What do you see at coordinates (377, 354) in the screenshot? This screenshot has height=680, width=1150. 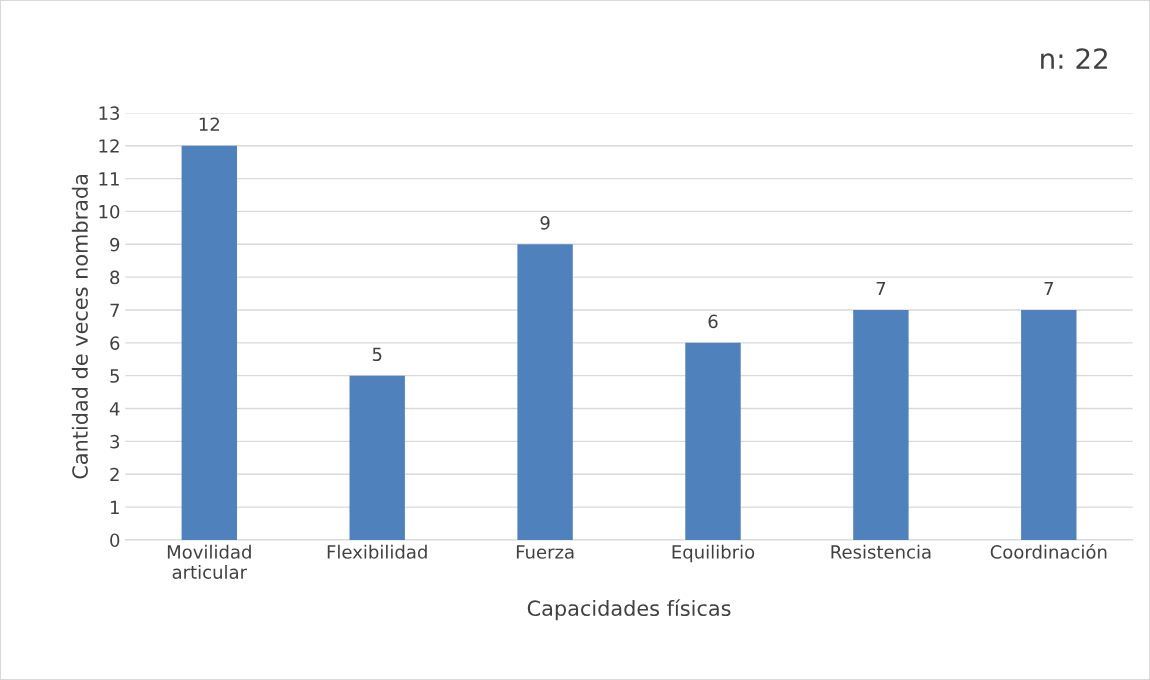 I see `data-label: 5` at bounding box center [377, 354].